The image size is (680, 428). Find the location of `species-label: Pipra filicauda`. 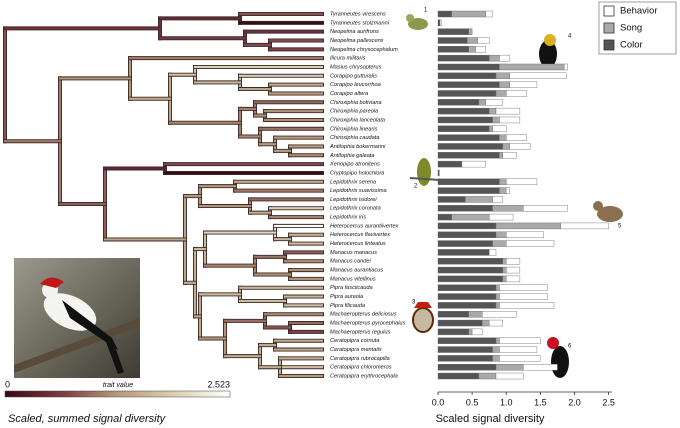

species-label: Pipra filicauda is located at coordinates (347, 306).